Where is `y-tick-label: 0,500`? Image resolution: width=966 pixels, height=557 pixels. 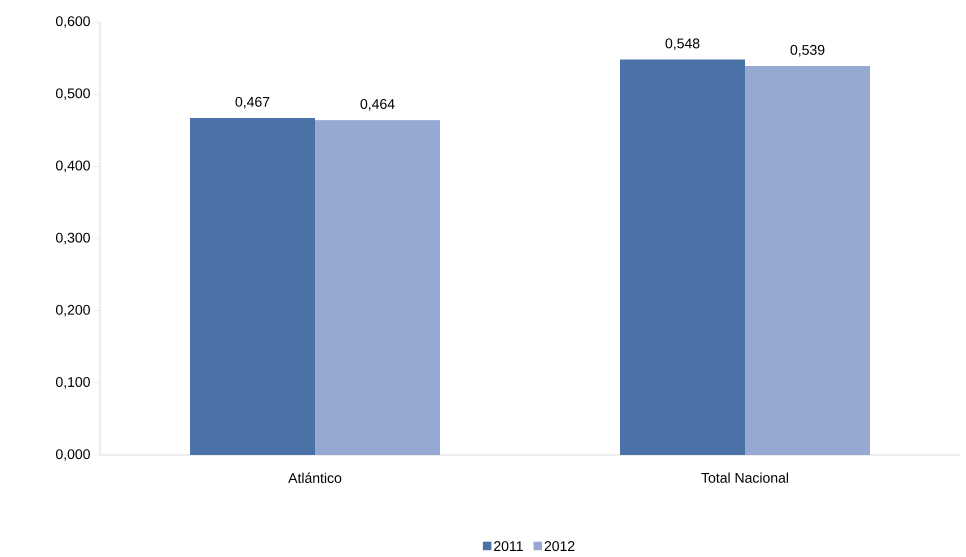 y-tick-label: 0,500 is located at coordinates (73, 94).